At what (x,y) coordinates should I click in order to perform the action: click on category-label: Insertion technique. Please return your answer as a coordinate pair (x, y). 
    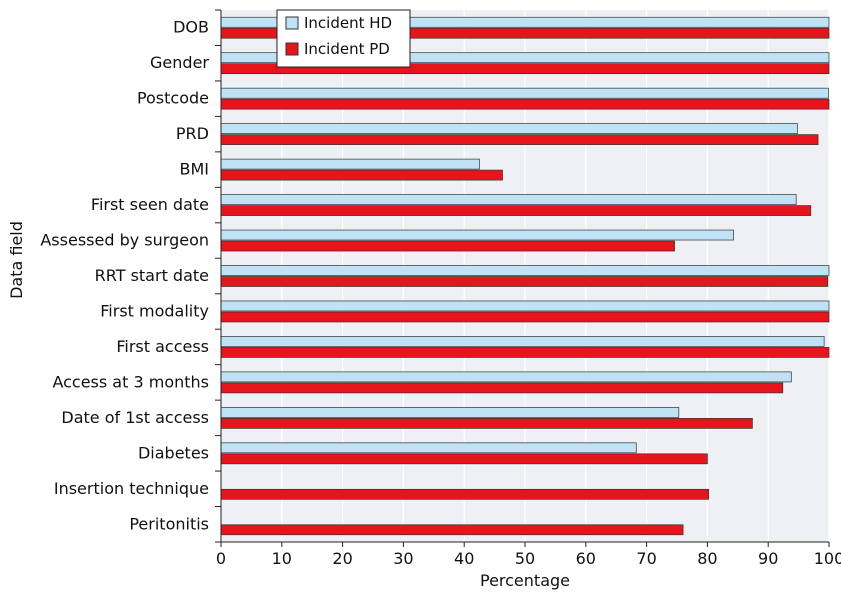
    Looking at the image, I should click on (131, 488).